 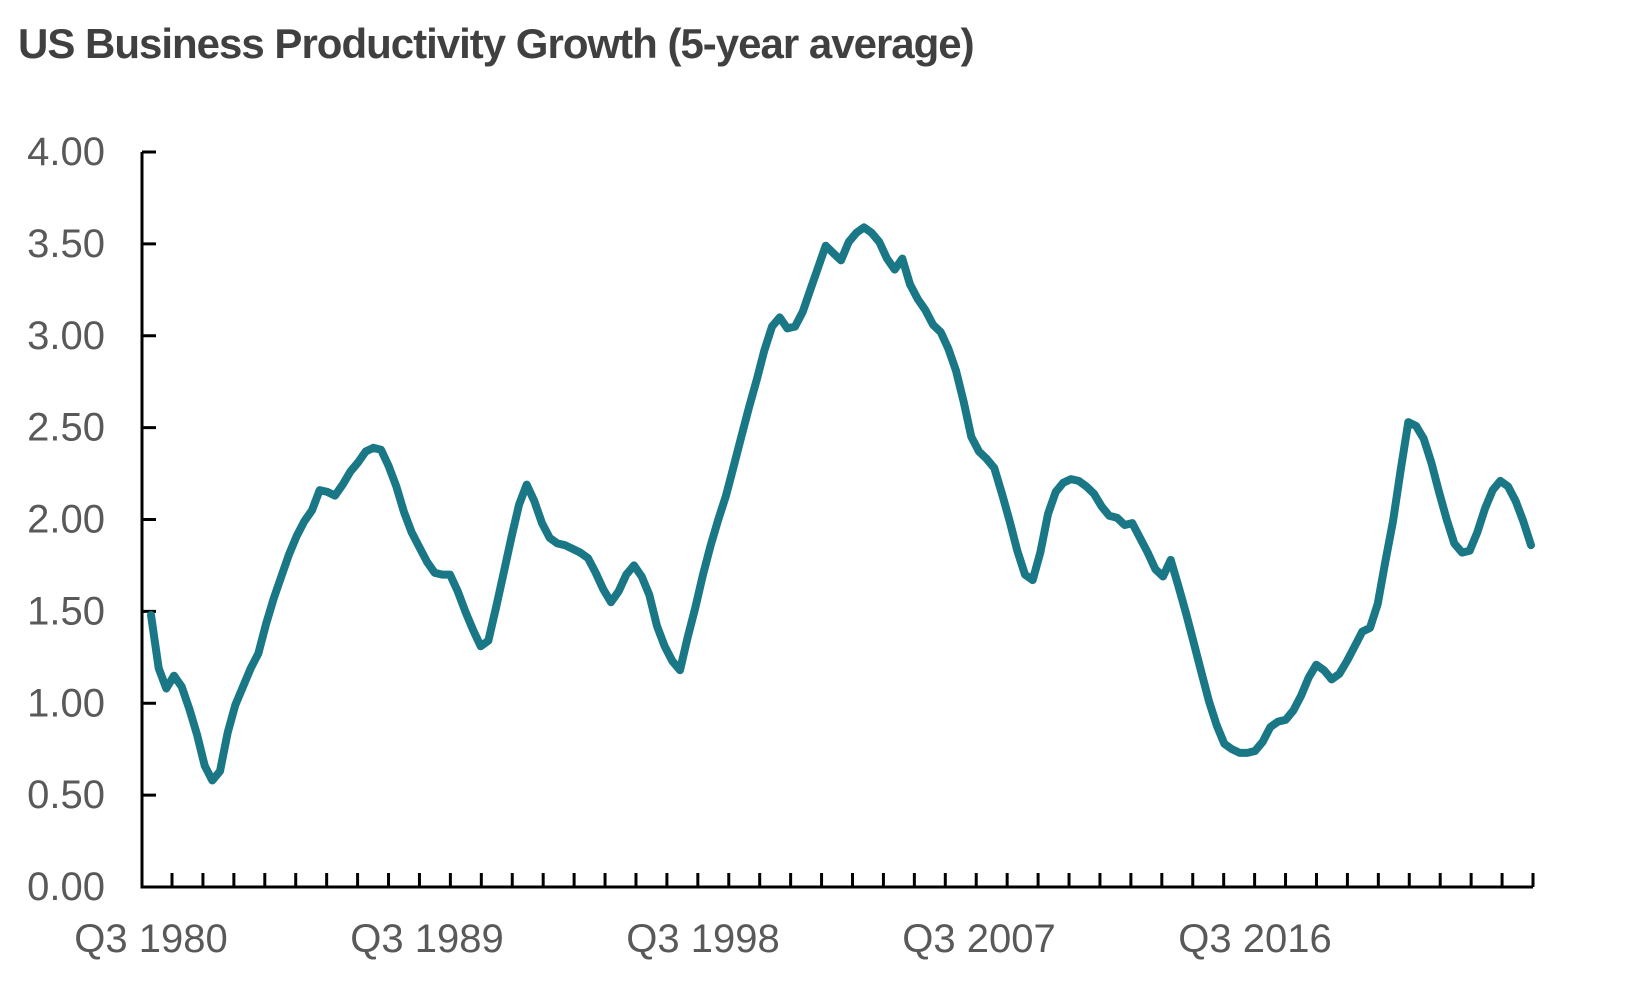 What do you see at coordinates (66, 336) in the screenshot?
I see `y-tick-label: 3.00` at bounding box center [66, 336].